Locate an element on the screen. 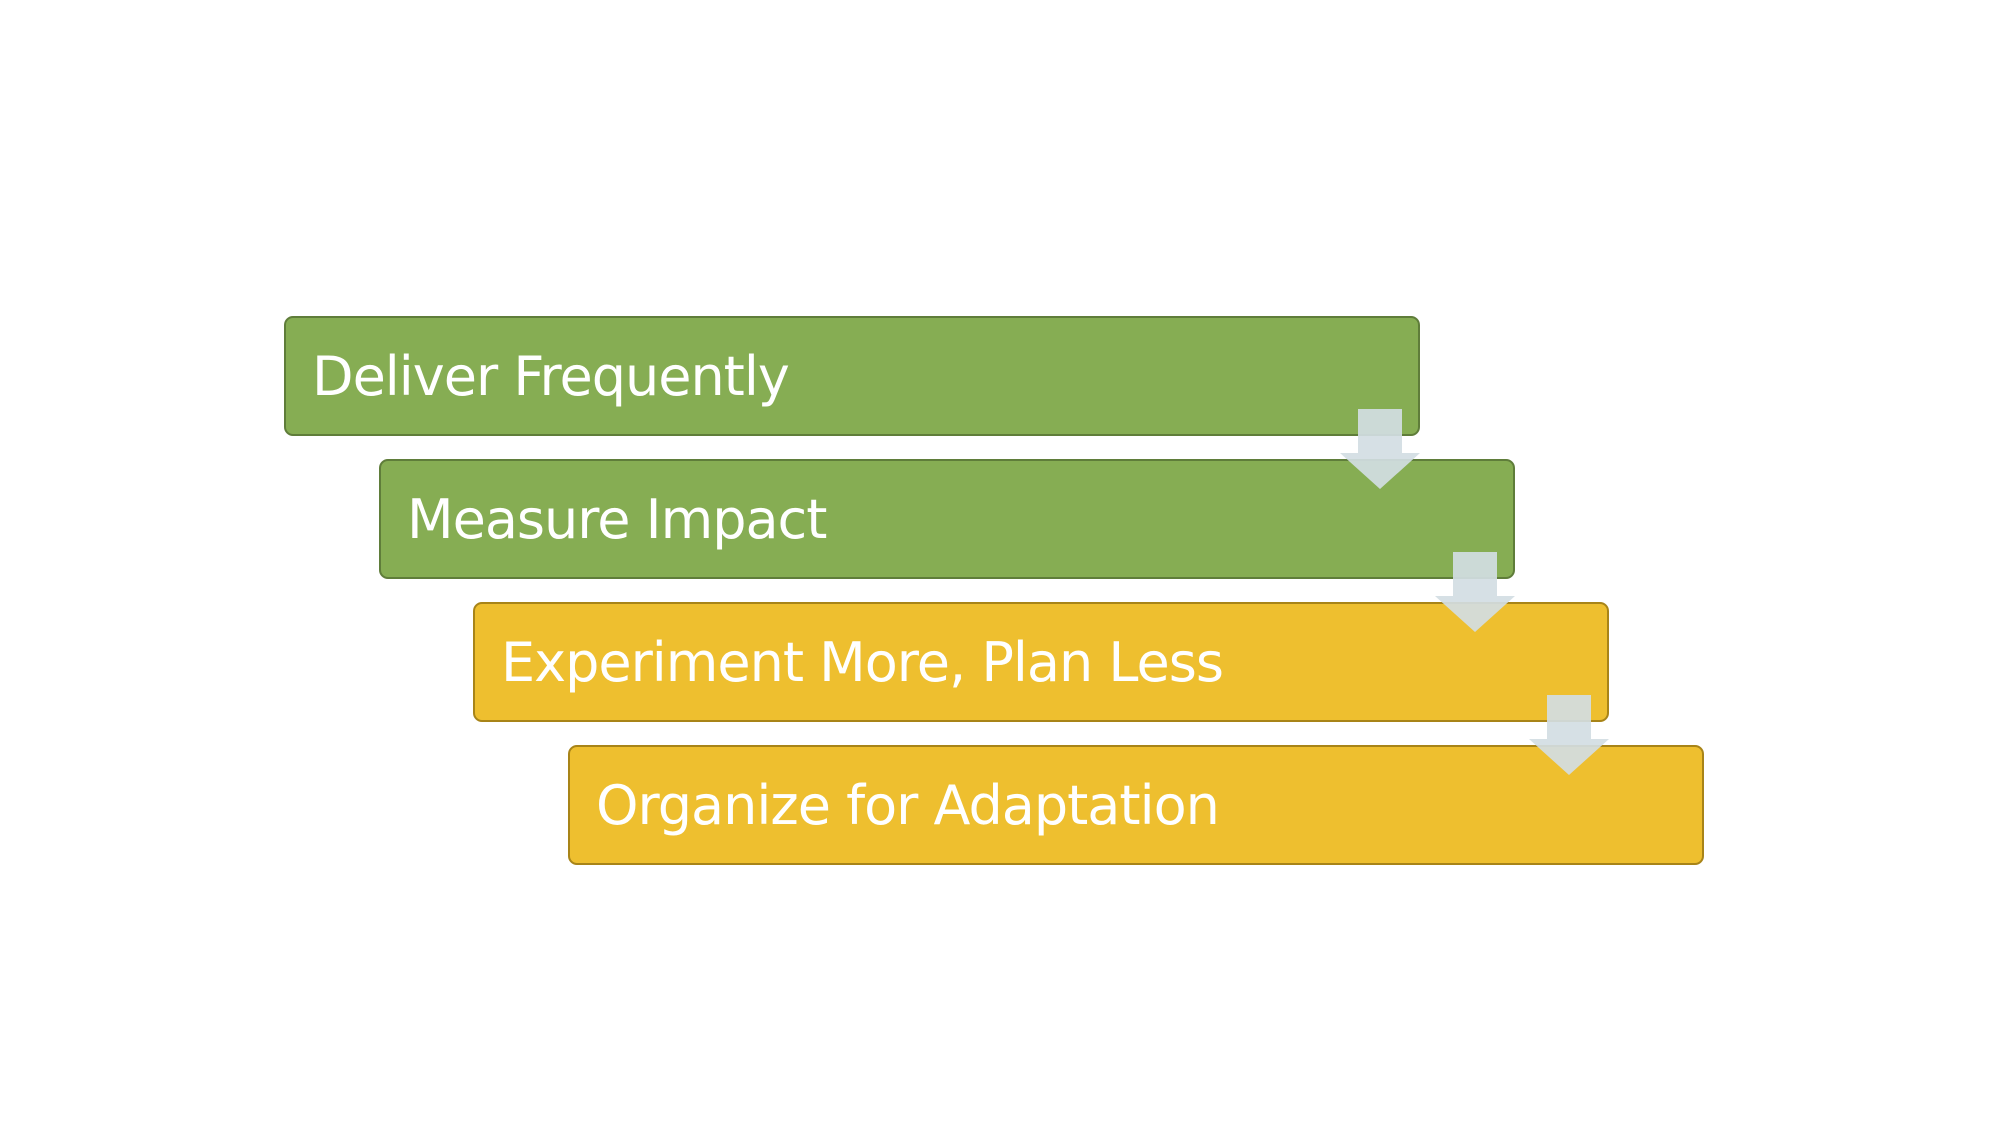 This screenshot has width=2000, height=1125. step-experiment-more: Experiment More, Plan Less is located at coordinates (1041, 662).